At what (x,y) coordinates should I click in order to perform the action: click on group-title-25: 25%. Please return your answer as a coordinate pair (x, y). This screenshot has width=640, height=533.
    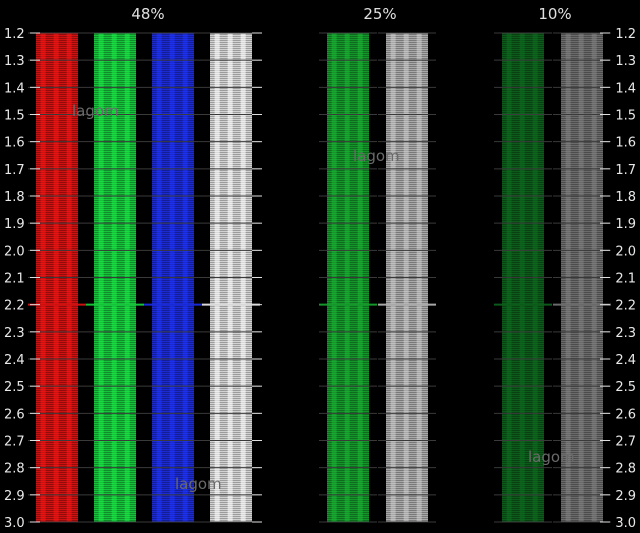
    Looking at the image, I should click on (379, 14).